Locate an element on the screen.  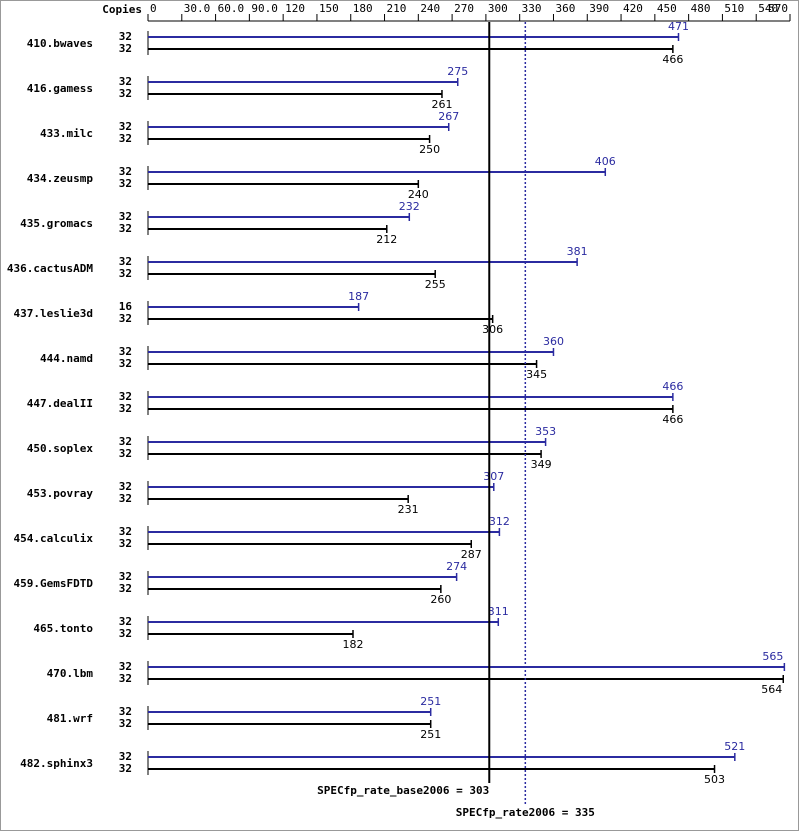
benchmark-label: 435.gromacs is located at coordinates (56, 223).